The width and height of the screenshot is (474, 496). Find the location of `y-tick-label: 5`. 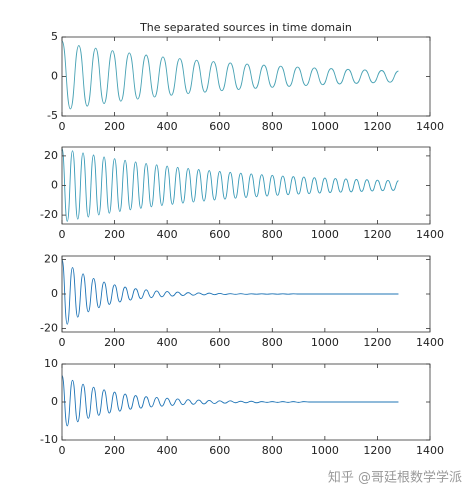

y-tick-label: 5 is located at coordinates (54, 36).